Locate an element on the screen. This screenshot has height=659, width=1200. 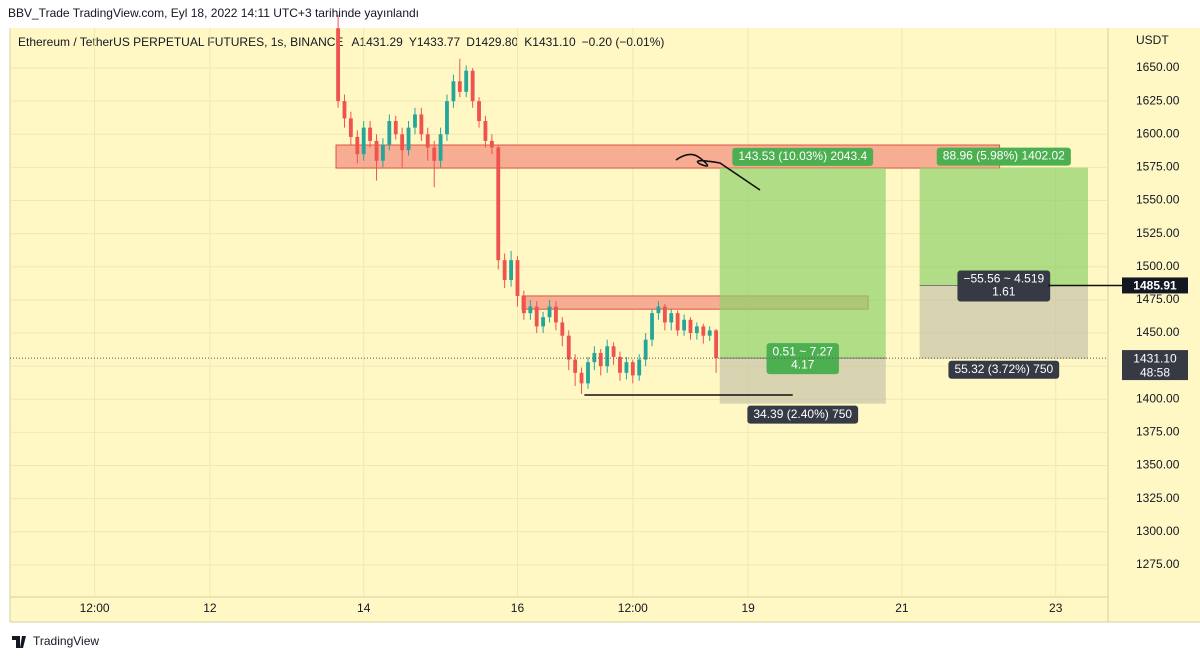
y-tick-label: 1625.00 is located at coordinates (1158, 100).